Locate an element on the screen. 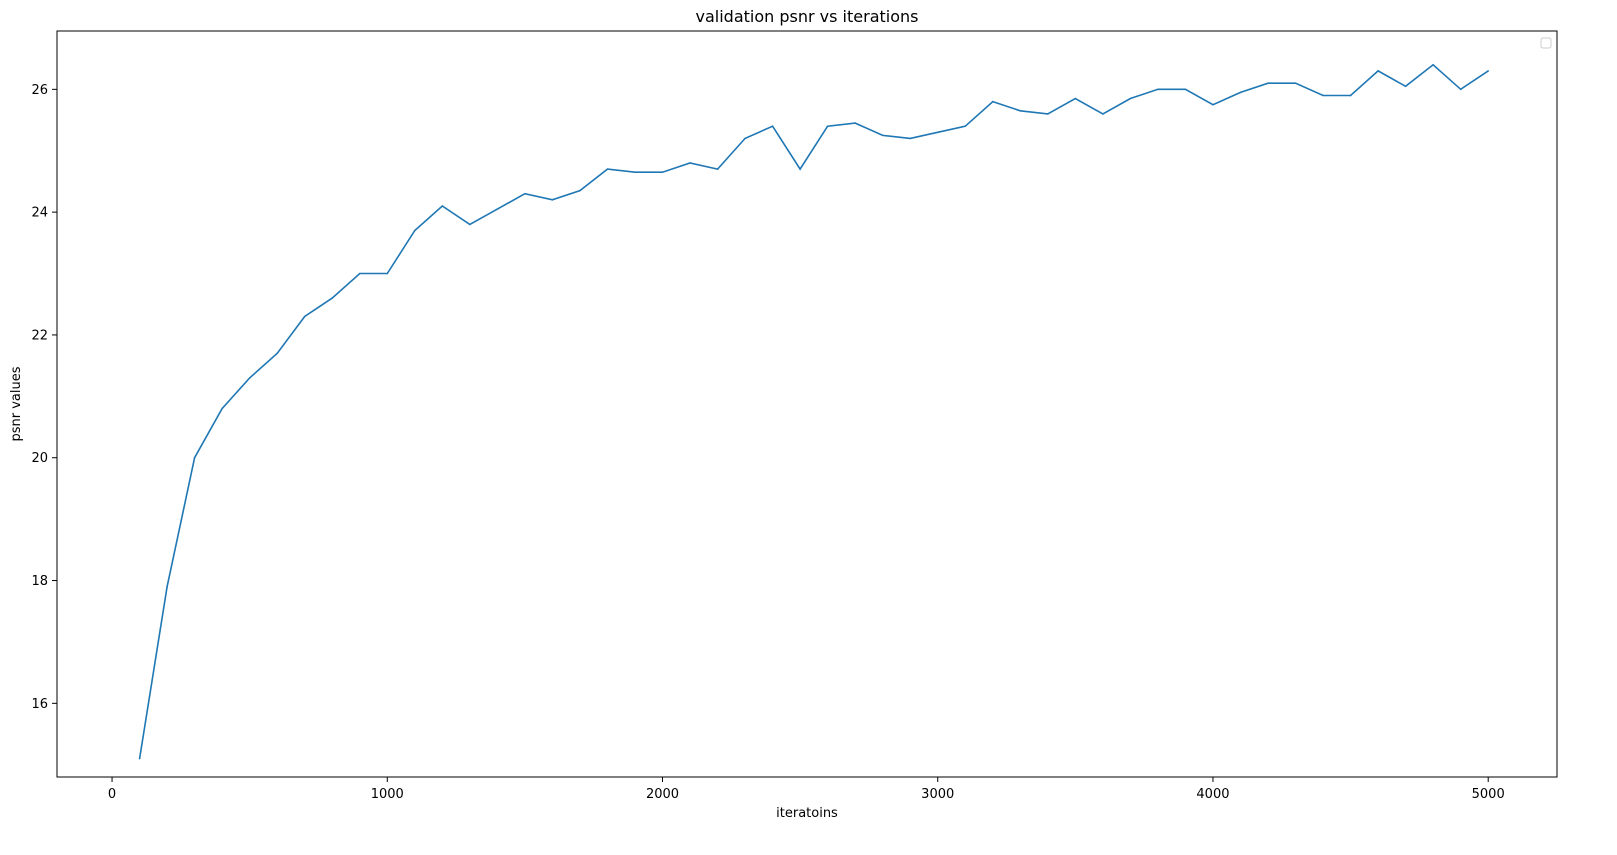  x-tick-label: 1000 is located at coordinates (387, 794).